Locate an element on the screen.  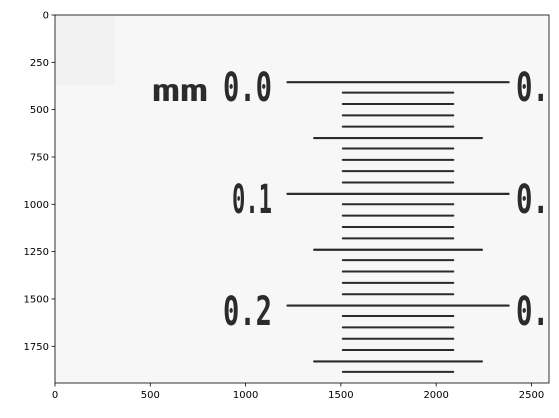
x-tick-label-2: 1000 is located at coordinates (245, 395).